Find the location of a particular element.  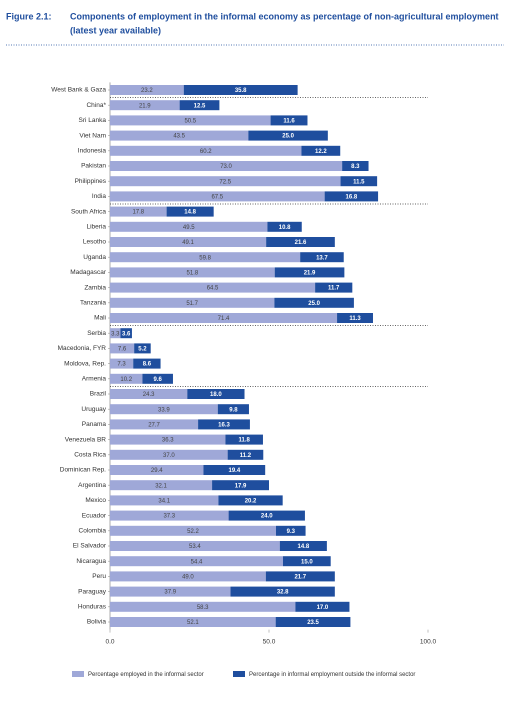

category-label: India is located at coordinates (99, 196).